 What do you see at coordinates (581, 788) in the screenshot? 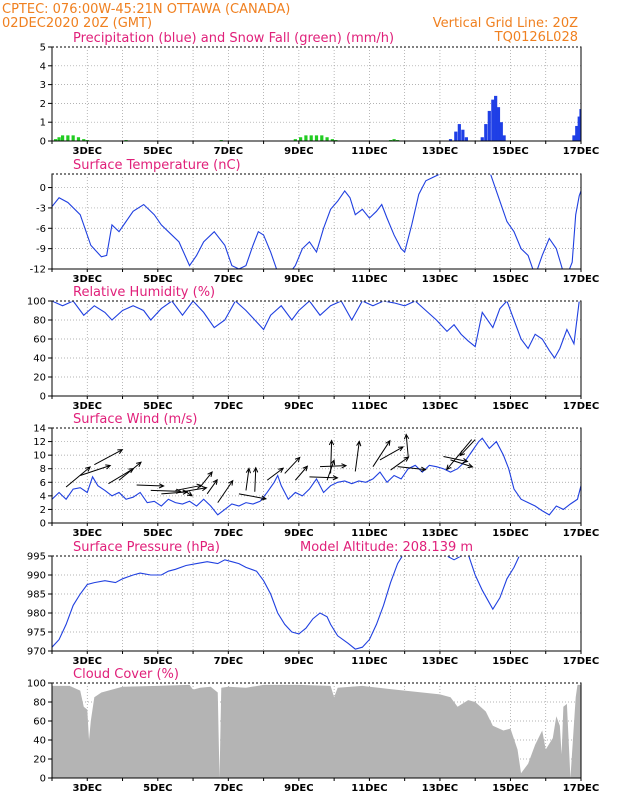
I see `cloud-xtick-label: 17DEC` at bounding box center [581, 788].